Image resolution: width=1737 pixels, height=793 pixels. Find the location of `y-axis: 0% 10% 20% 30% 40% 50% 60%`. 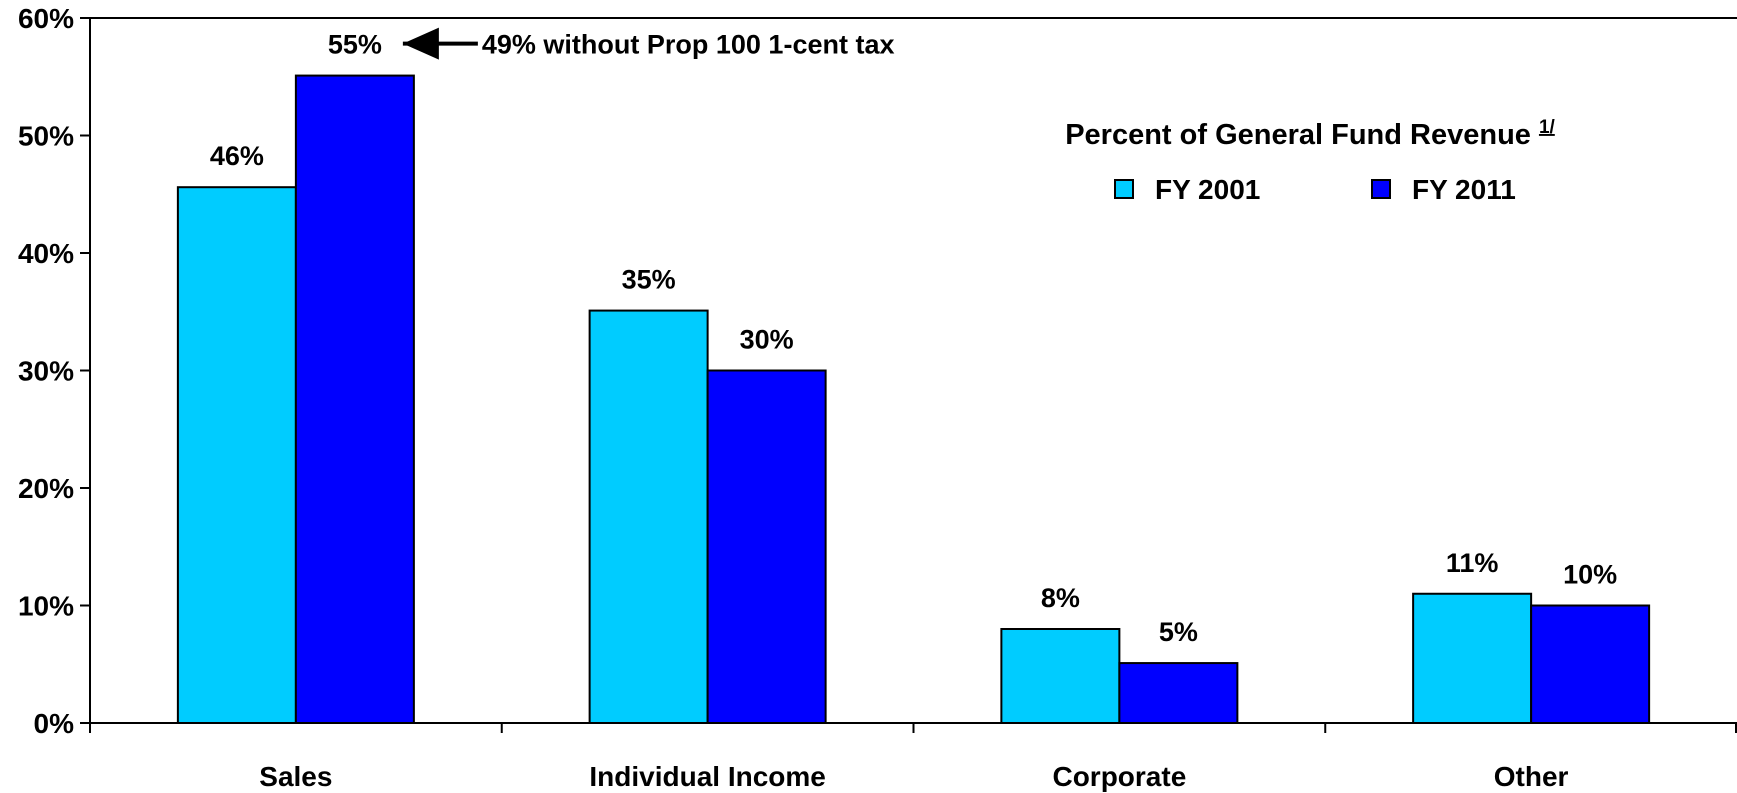

y-axis: 0% 10% 20% 30% 40% 50% 60% is located at coordinates (54, 371).